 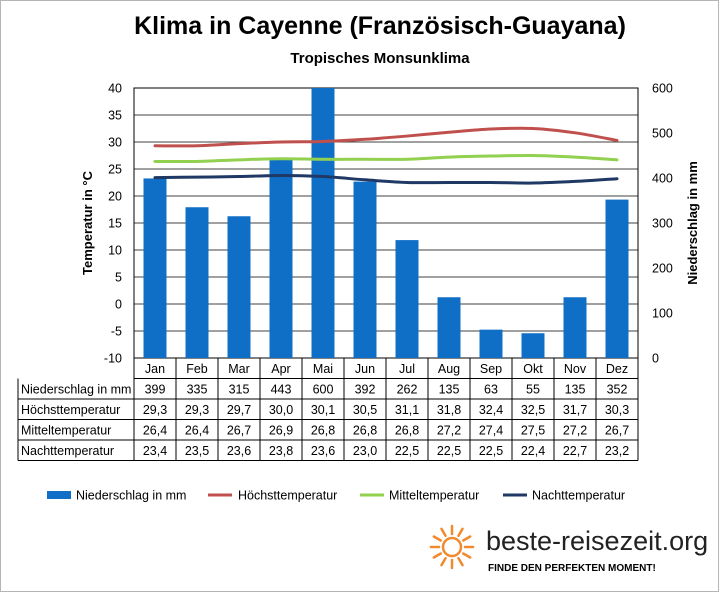 What do you see at coordinates (662, 224) in the screenshot?
I see `right-axis-tick-label: 300` at bounding box center [662, 224].